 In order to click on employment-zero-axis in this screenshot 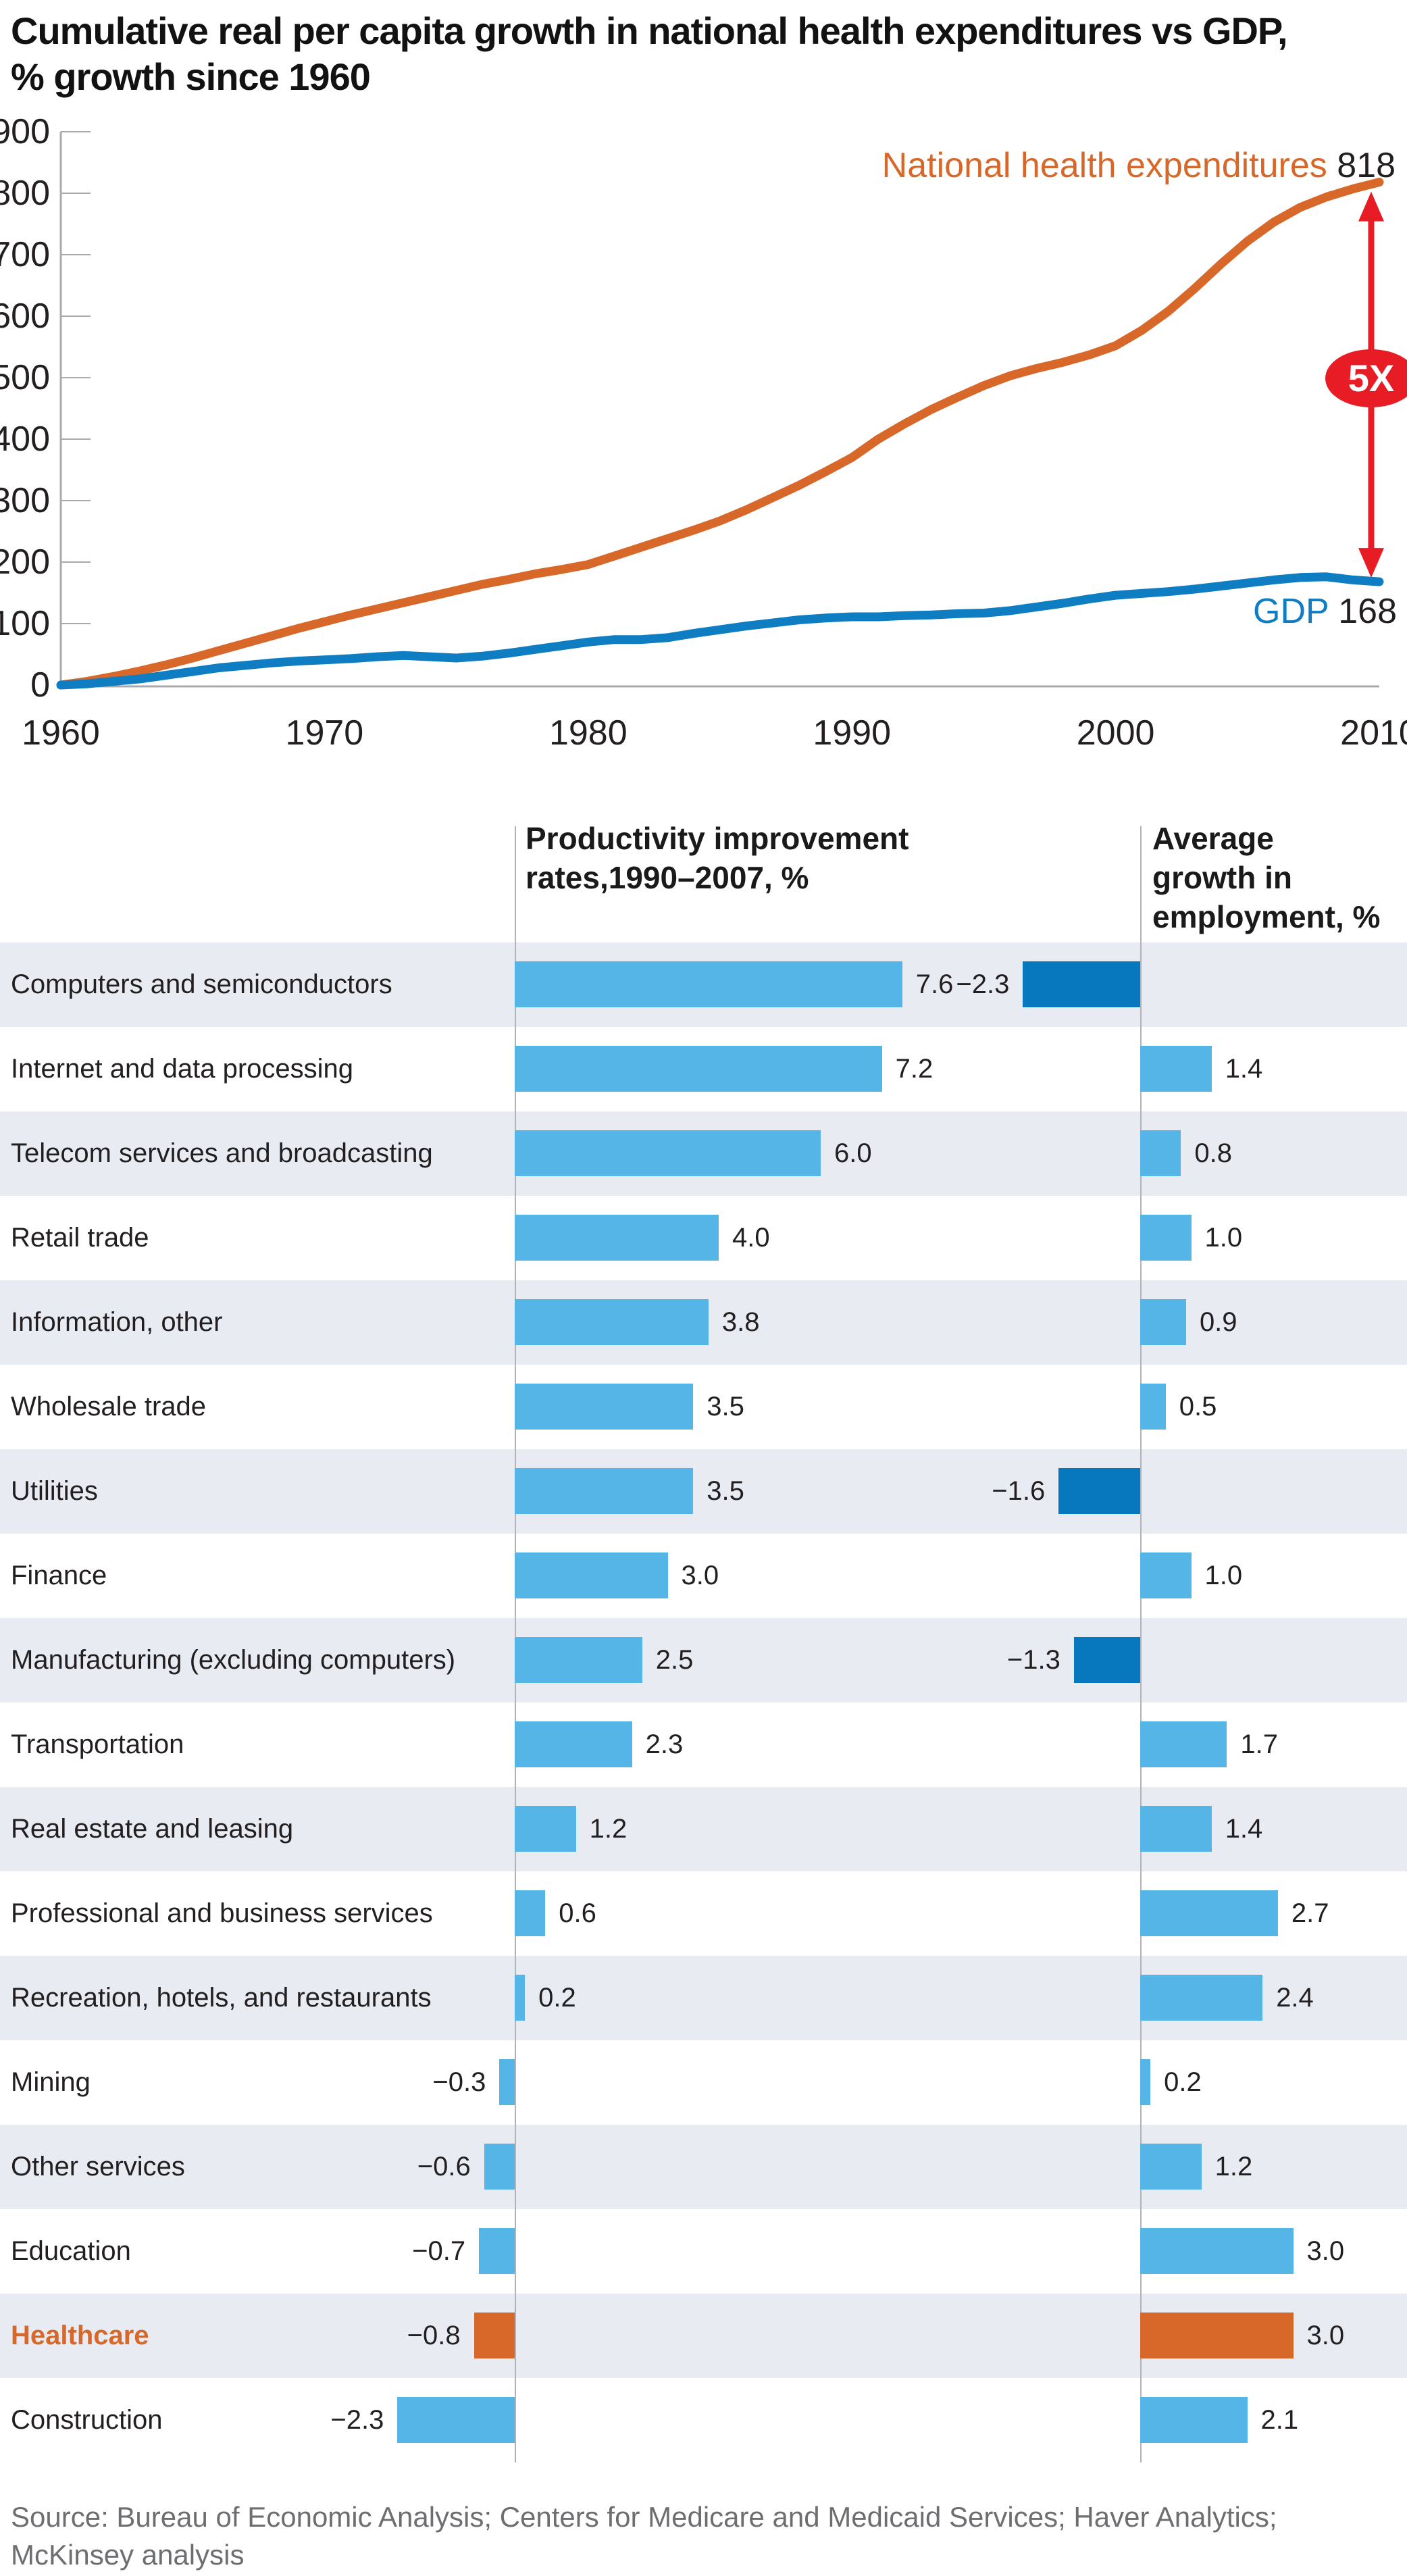, I will do `click(1141, 1644)`.